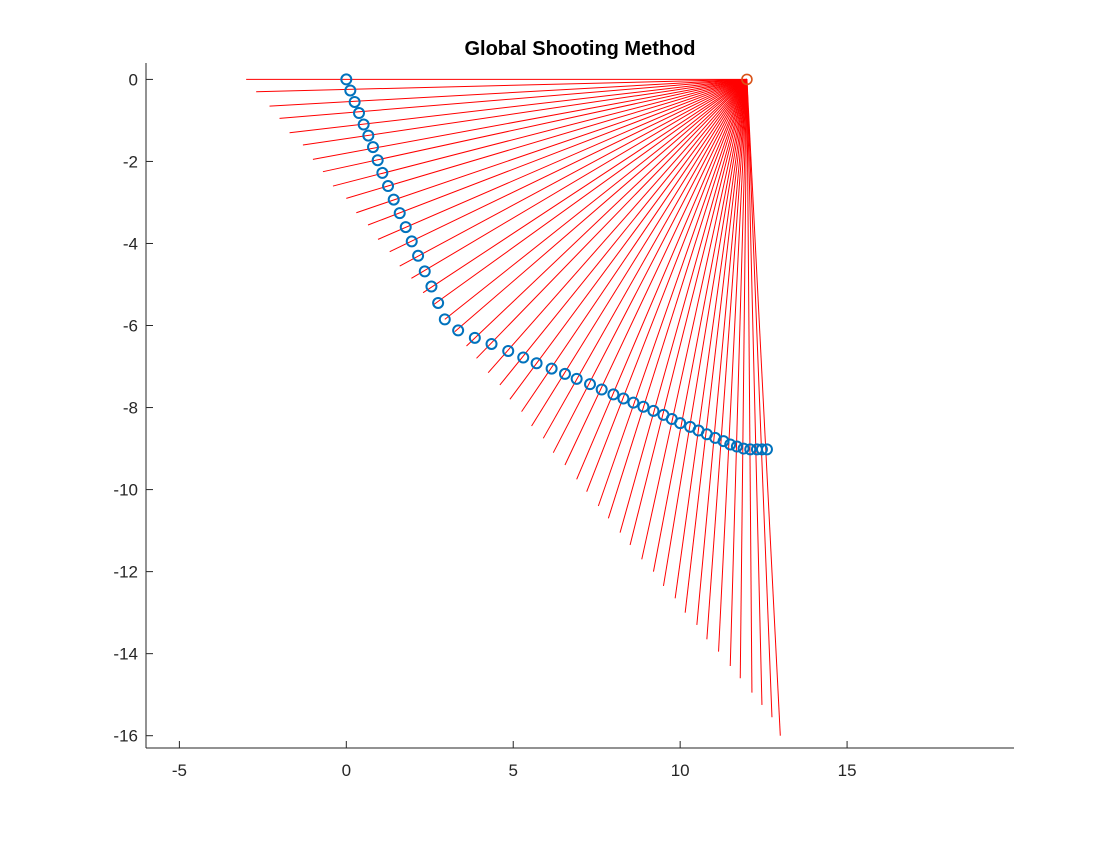  Describe the element at coordinates (512, 770) in the screenshot. I see `x-tick-label: 5` at that location.